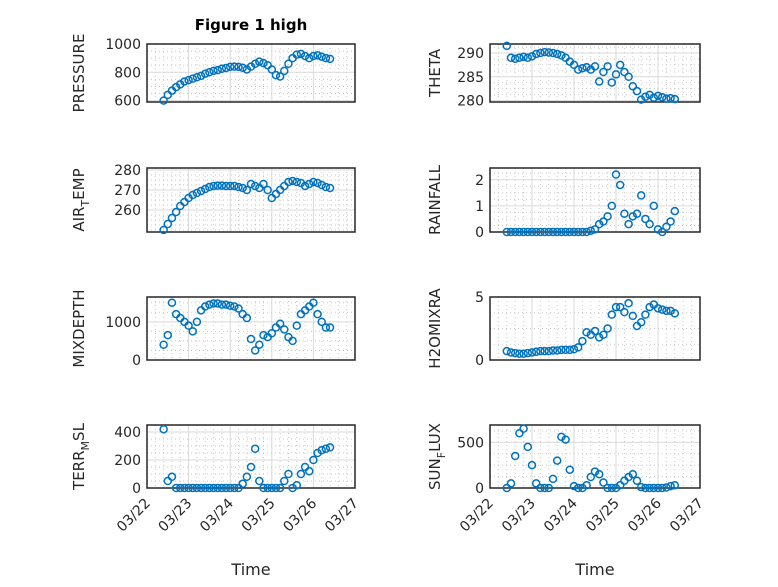  Describe the element at coordinates (81, 199) in the screenshot. I see `y-axis-label: AIRTEMP` at that location.